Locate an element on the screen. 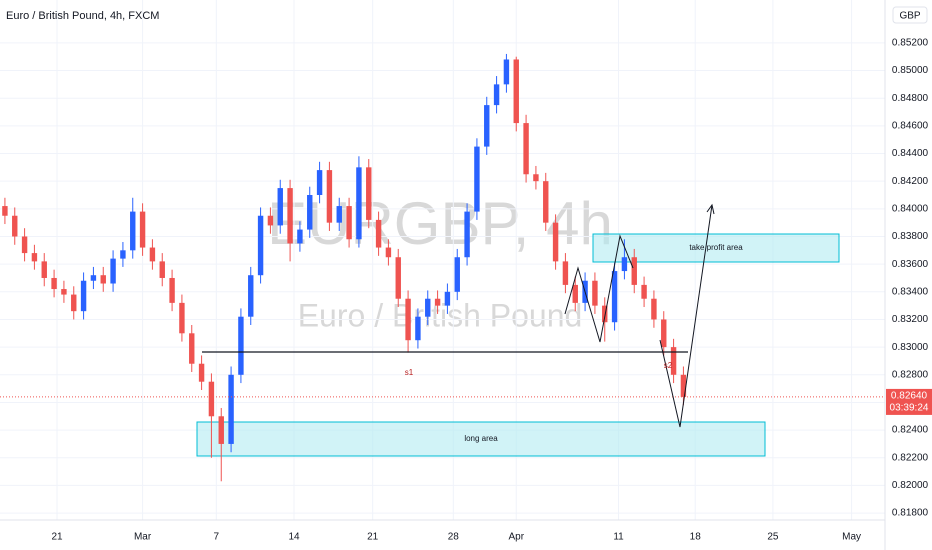 The height and width of the screenshot is (550, 932). pattern-line is located at coordinates (599, 288).